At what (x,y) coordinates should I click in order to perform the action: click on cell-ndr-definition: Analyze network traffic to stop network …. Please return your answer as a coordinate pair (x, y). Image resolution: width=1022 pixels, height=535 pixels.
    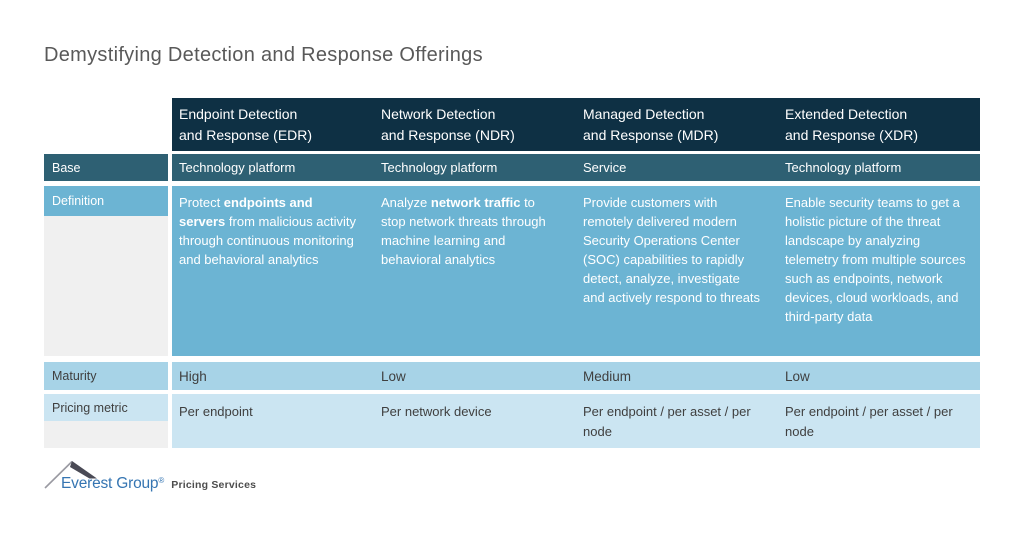
    Looking at the image, I should click on (463, 231).